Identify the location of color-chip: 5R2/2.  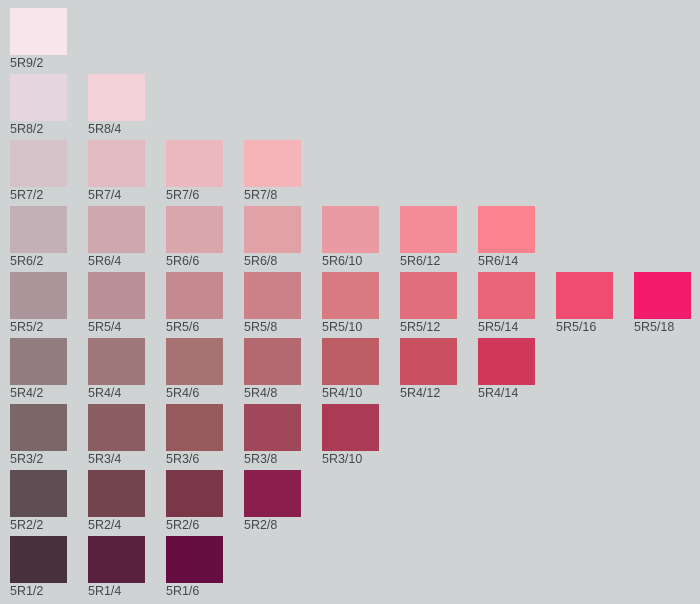
(38, 501).